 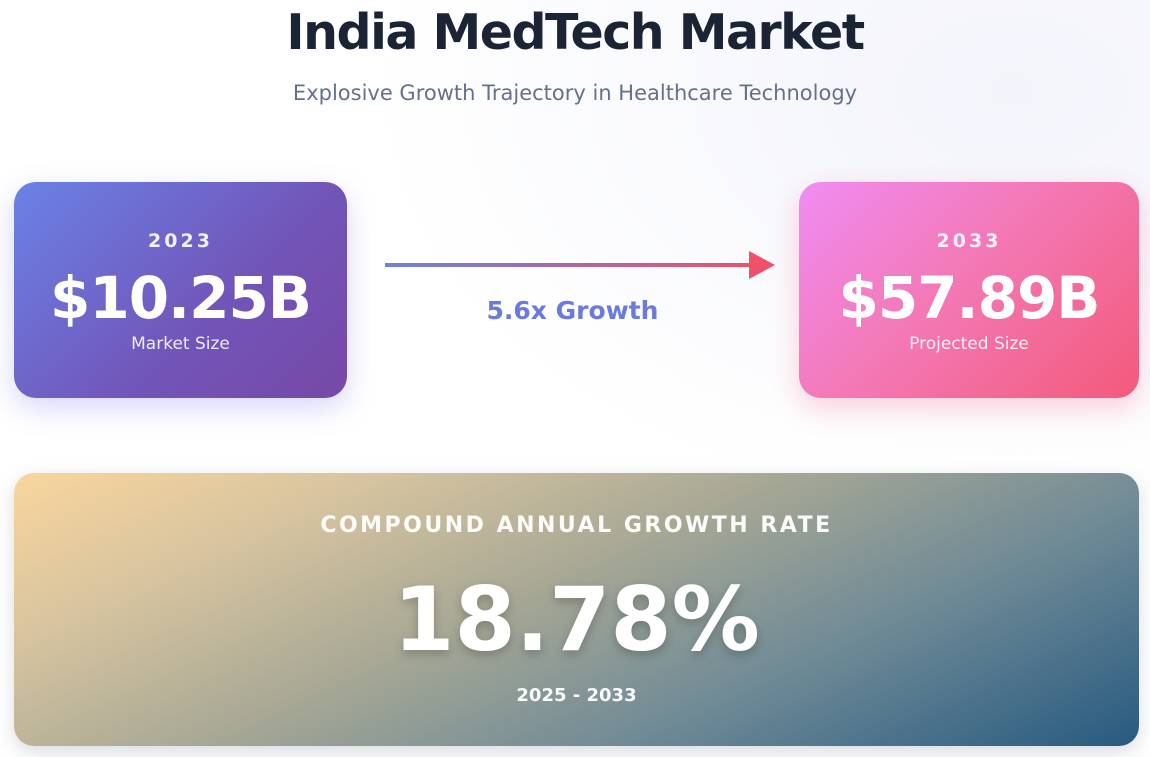 I want to click on current-year: 2023, so click(x=180, y=241).